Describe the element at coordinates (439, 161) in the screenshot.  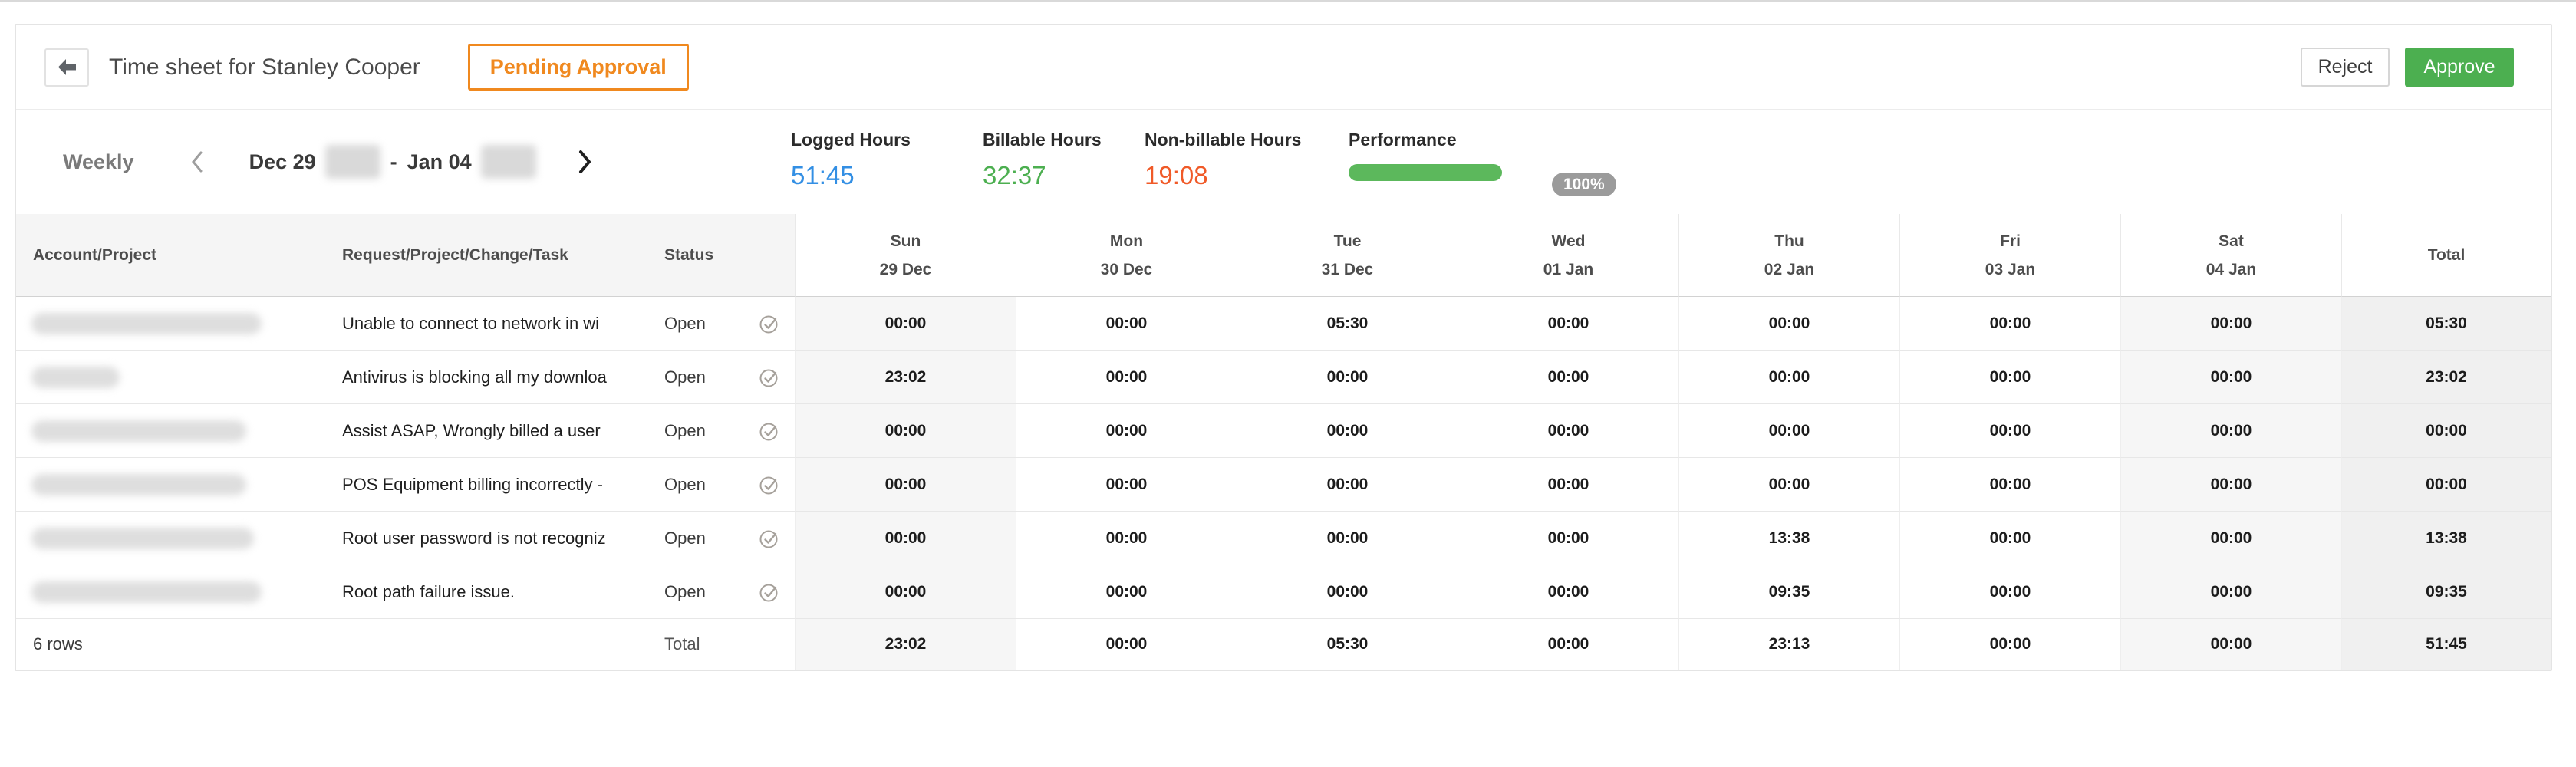
I see `range-end-date: Jan 04` at that location.